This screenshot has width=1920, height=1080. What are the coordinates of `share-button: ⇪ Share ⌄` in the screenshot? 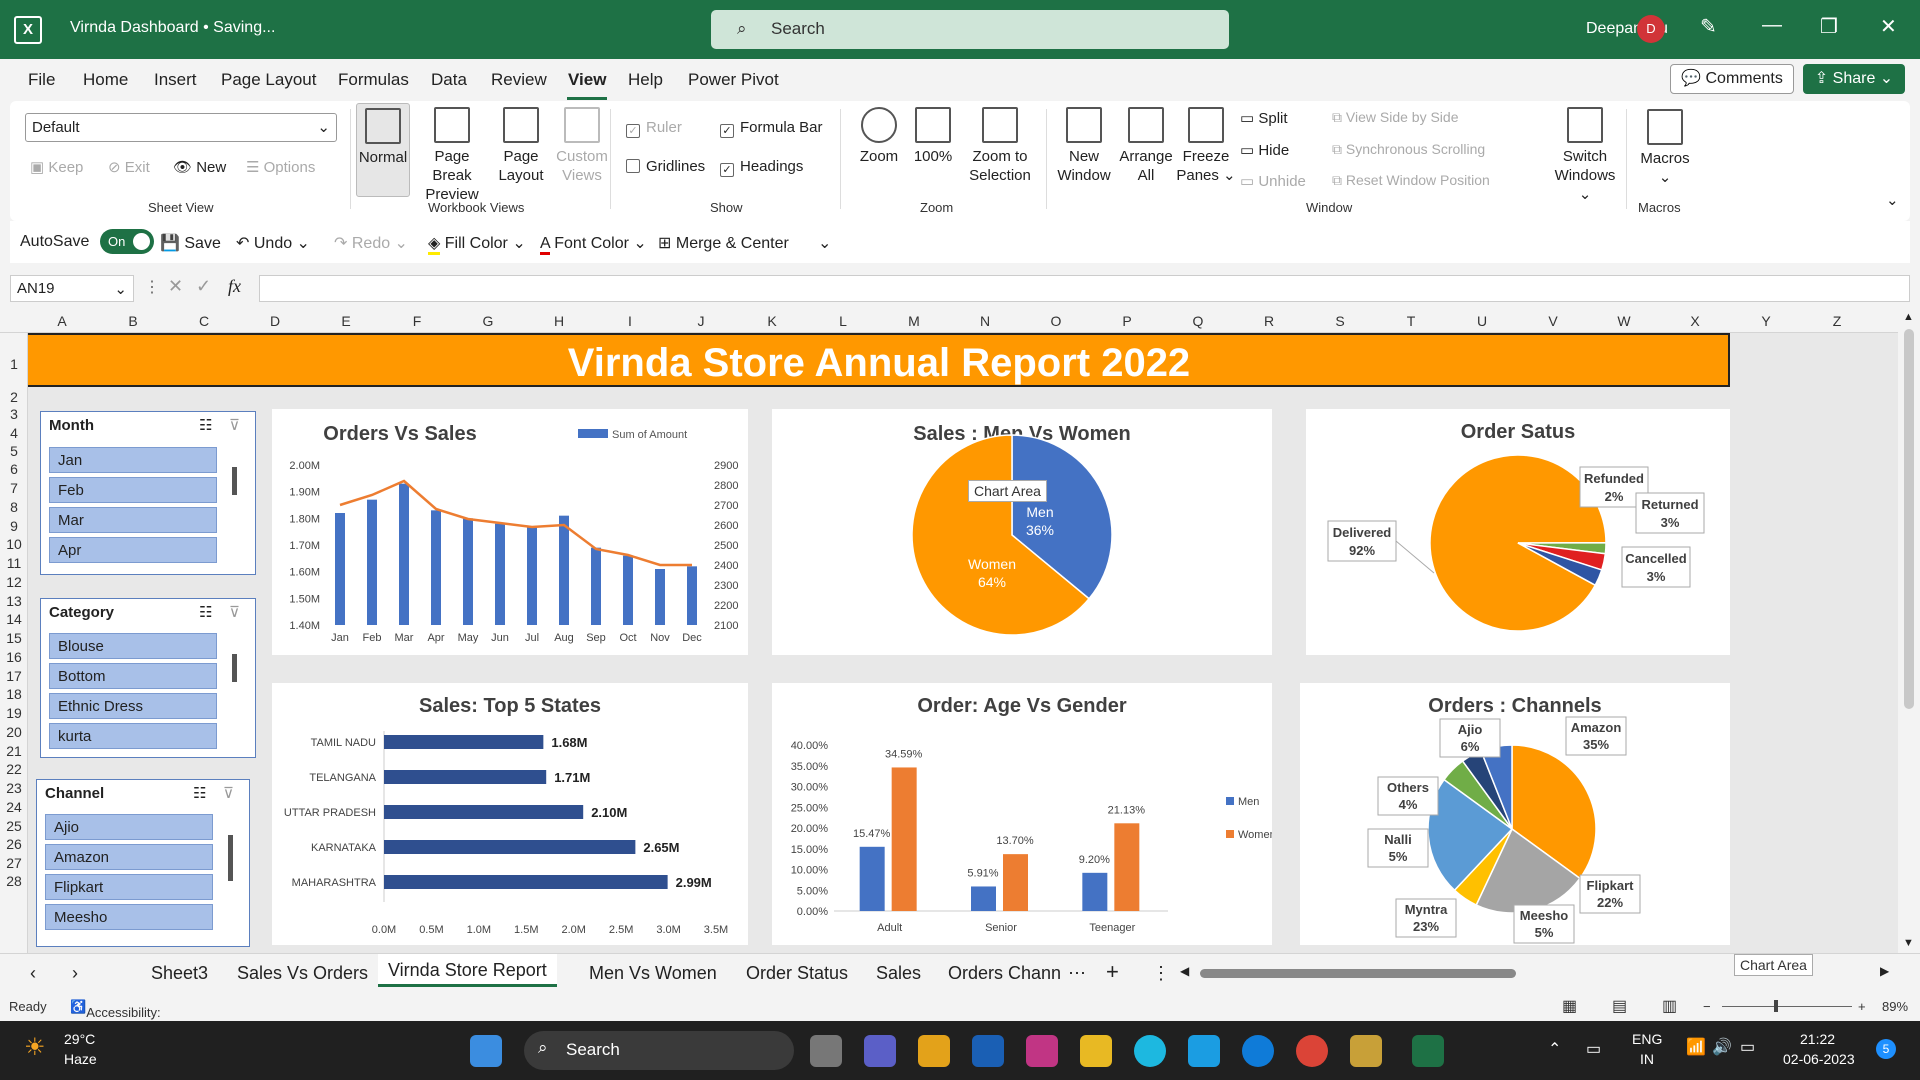 It's located at (1854, 79).